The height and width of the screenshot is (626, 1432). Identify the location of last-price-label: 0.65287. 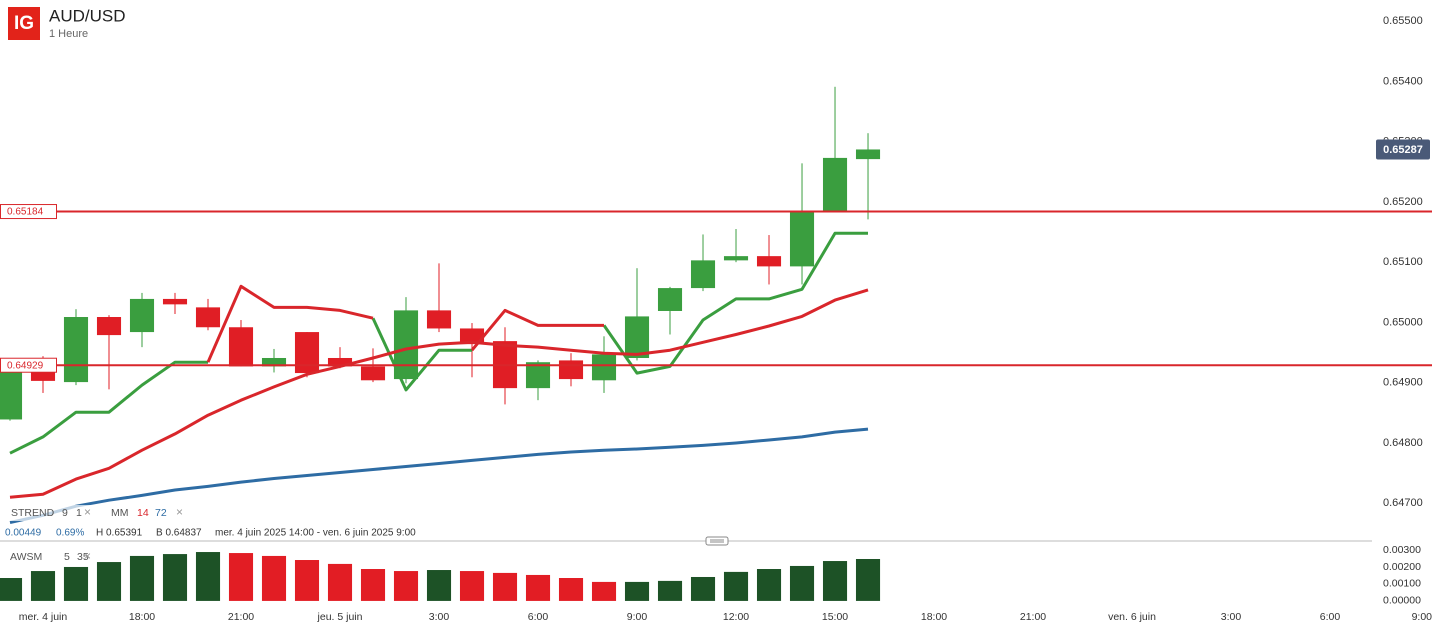
(1403, 150).